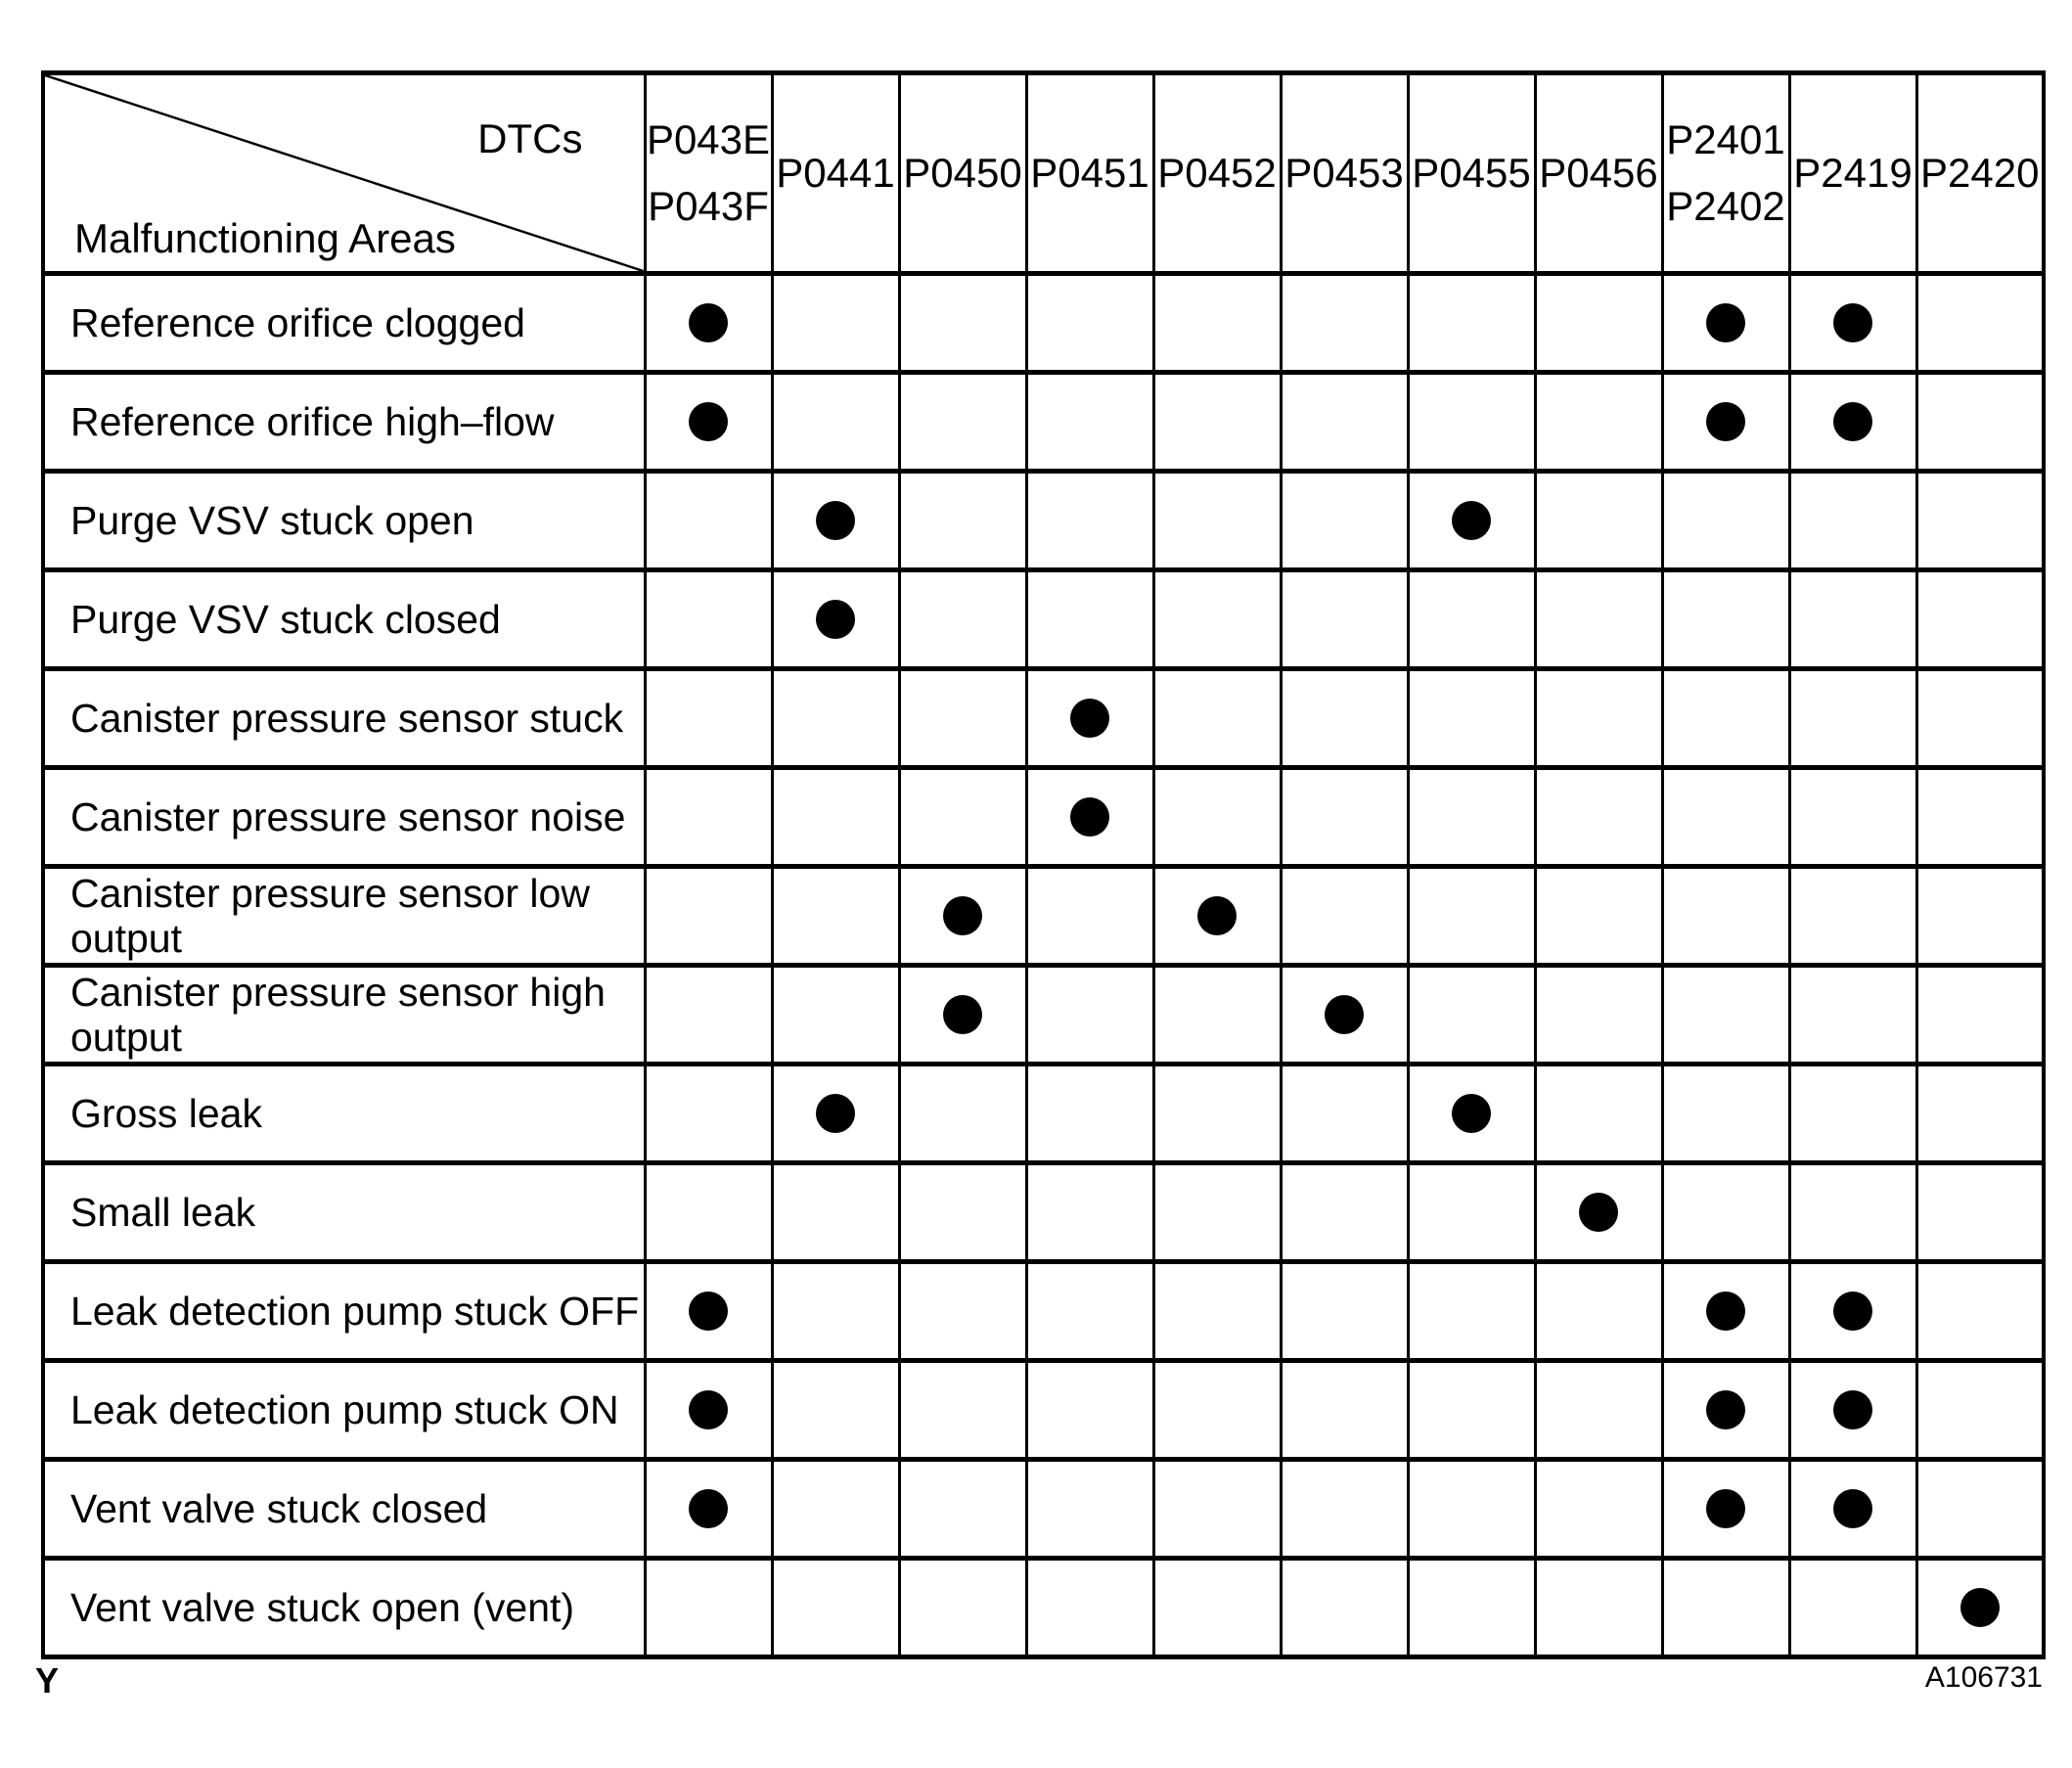 The image size is (2072, 1768). I want to click on row-label: Purge VSV stuck open, so click(344, 520).